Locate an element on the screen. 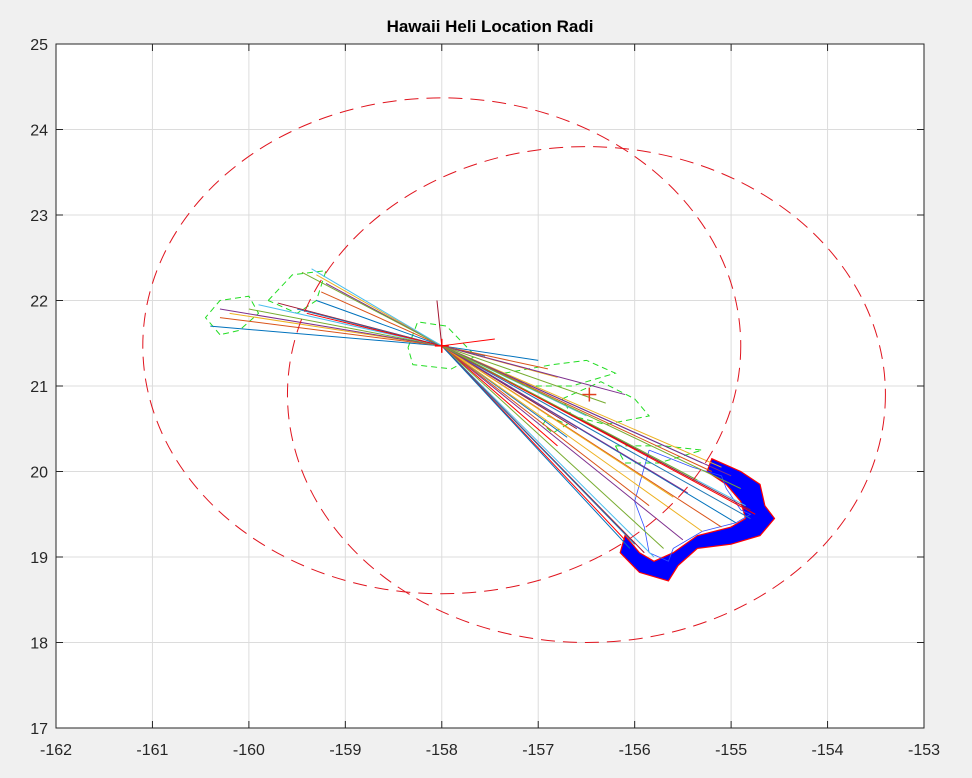 The image size is (972, 778). y-tick-label: 25 is located at coordinates (39, 45).